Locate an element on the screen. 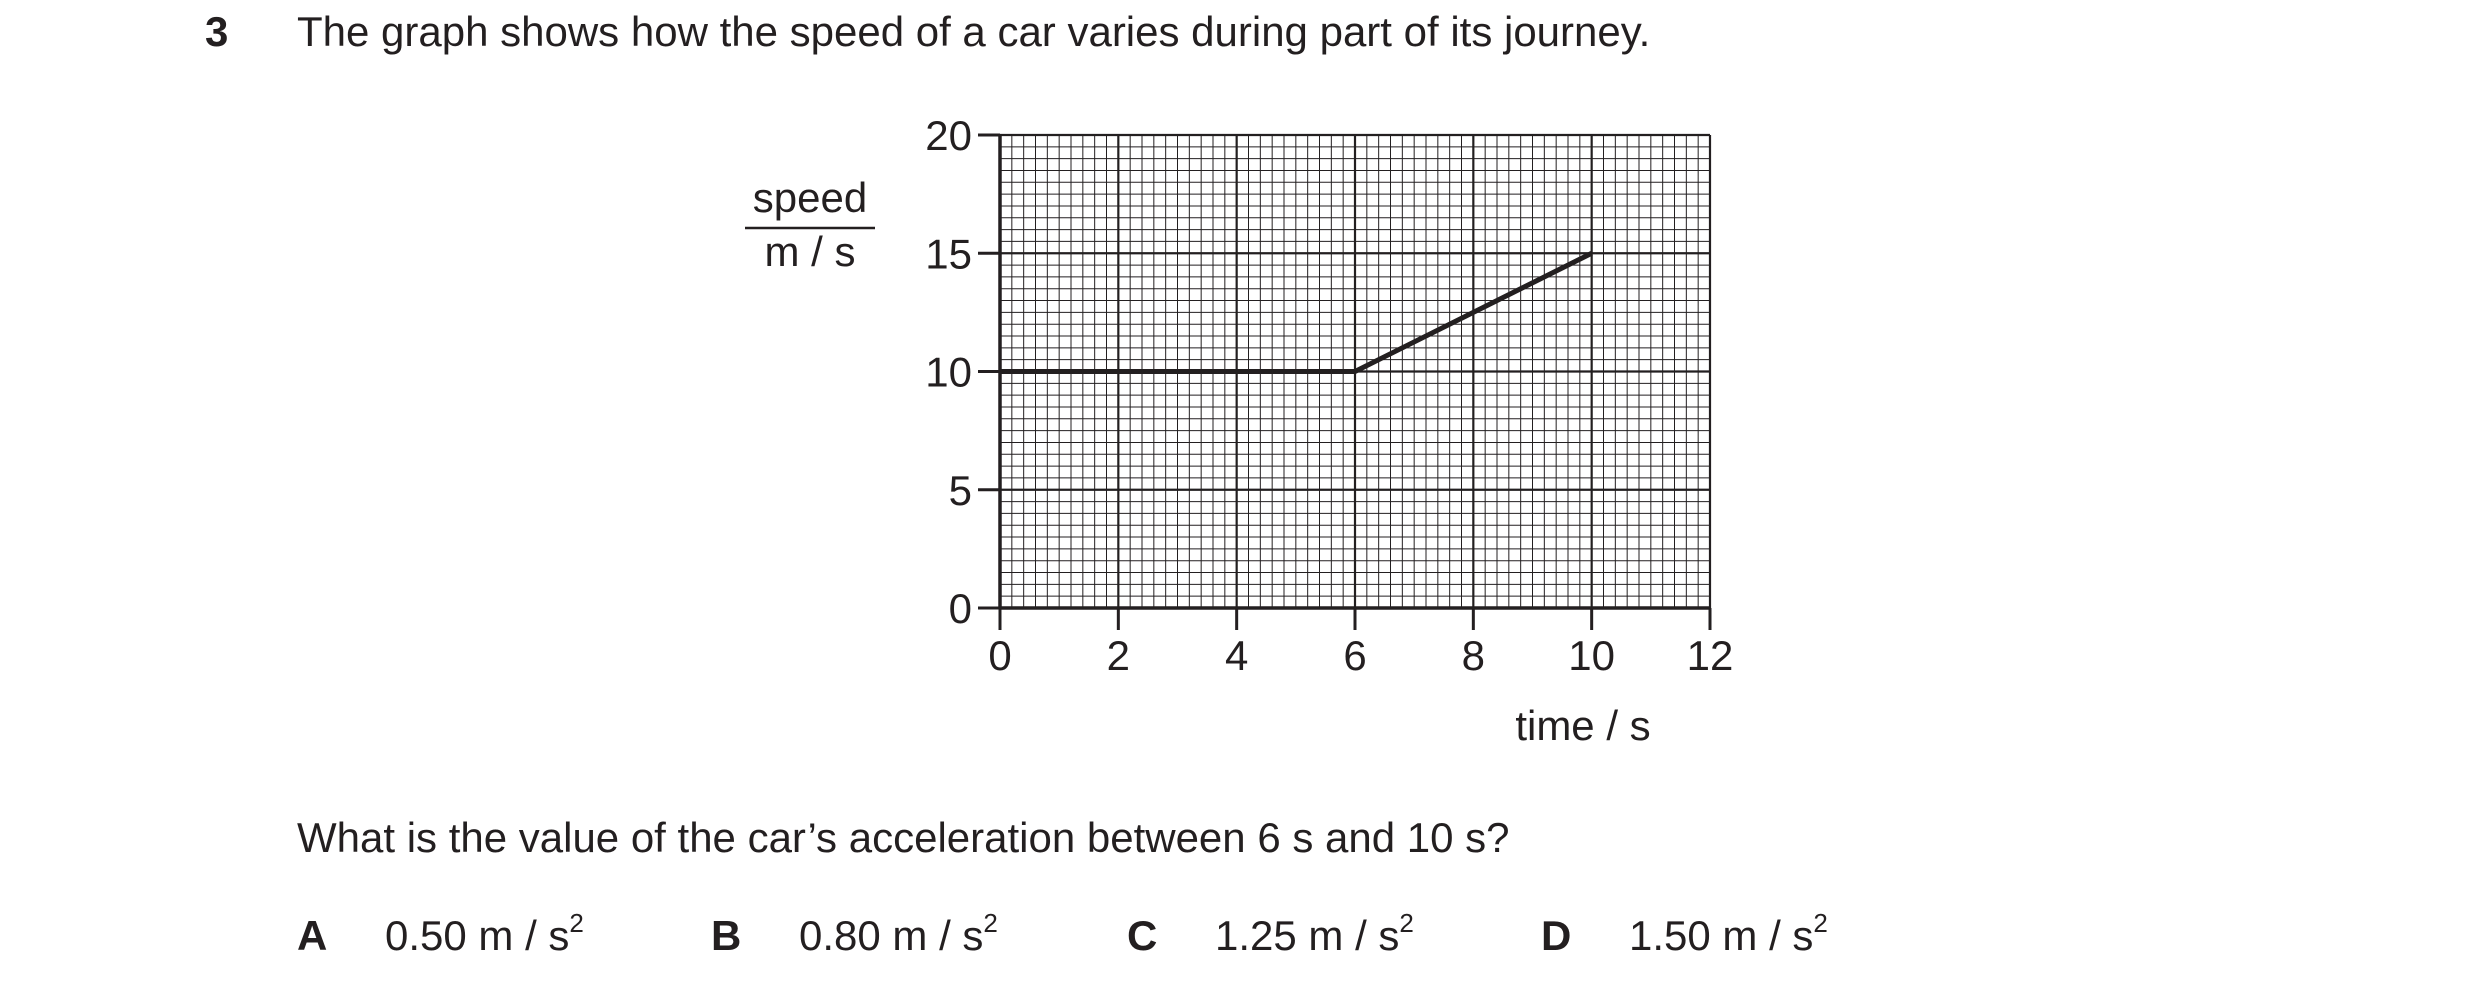 The image size is (2480, 988). option-value: 0.50 m / s2 is located at coordinates (484, 933).